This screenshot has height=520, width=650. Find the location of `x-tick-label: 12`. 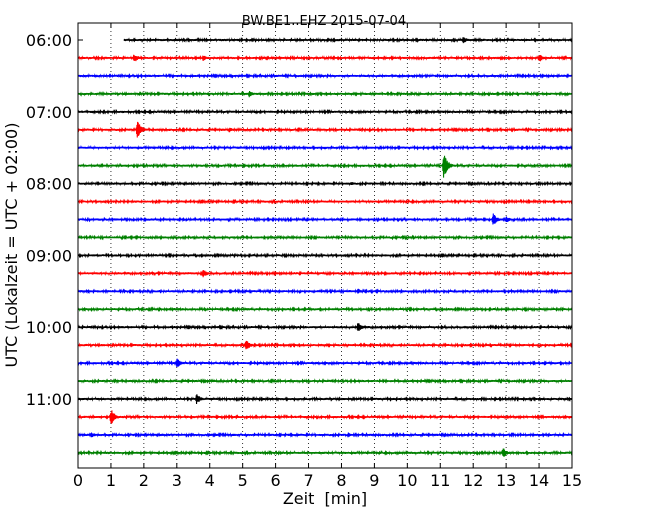

x-tick-label: 12 is located at coordinates (473, 480).